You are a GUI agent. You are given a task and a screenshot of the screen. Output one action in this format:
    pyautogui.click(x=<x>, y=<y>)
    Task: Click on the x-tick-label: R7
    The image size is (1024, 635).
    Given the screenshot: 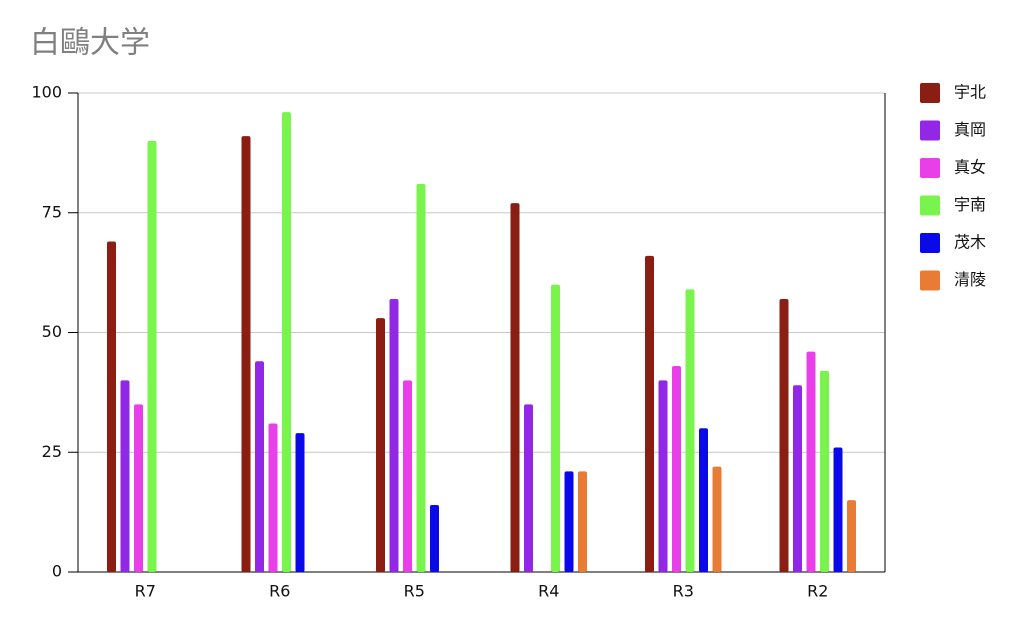 What is the action you would take?
    pyautogui.click(x=145, y=591)
    